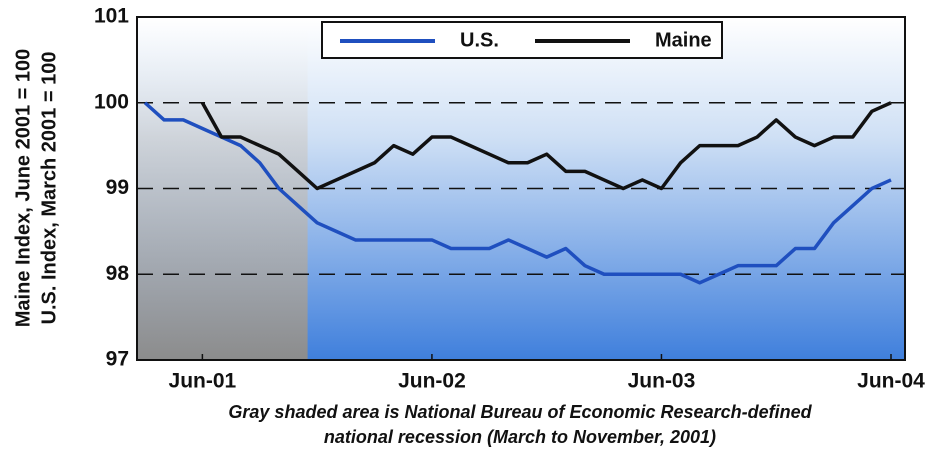 The width and height of the screenshot is (936, 453). I want to click on y-tick-label: 98, so click(118, 273).